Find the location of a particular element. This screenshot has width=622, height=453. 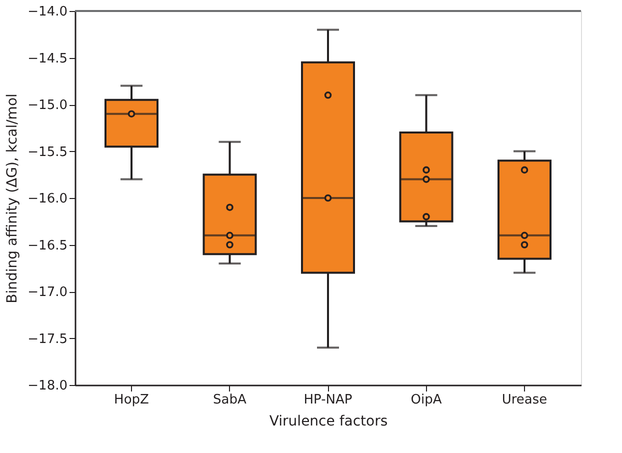

x-axis-title: Virulence factors is located at coordinates (328, 422).